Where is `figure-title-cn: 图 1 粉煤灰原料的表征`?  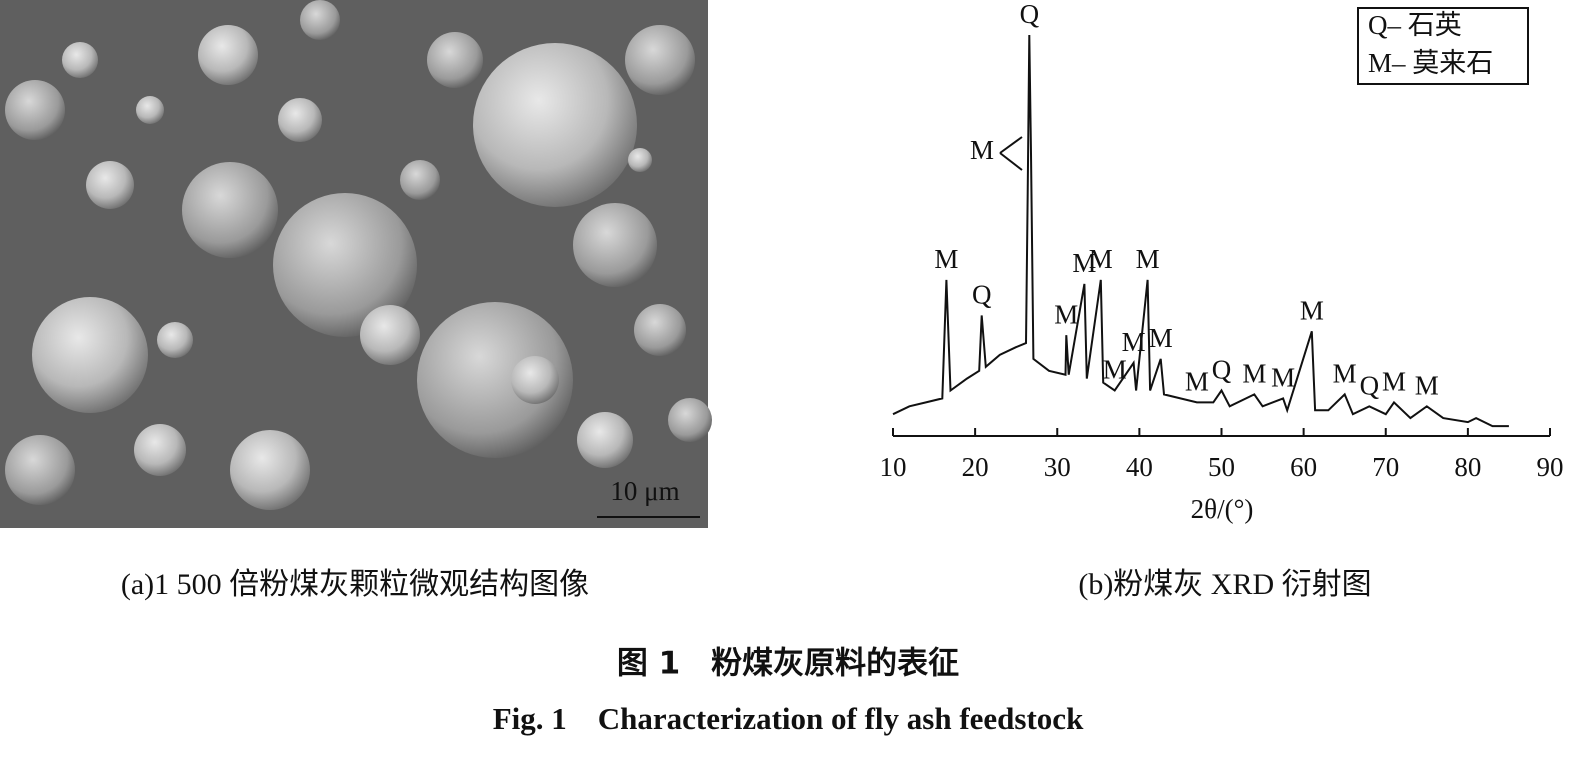 figure-title-cn: 图 1 粉煤灰原料的表征 is located at coordinates (788, 664).